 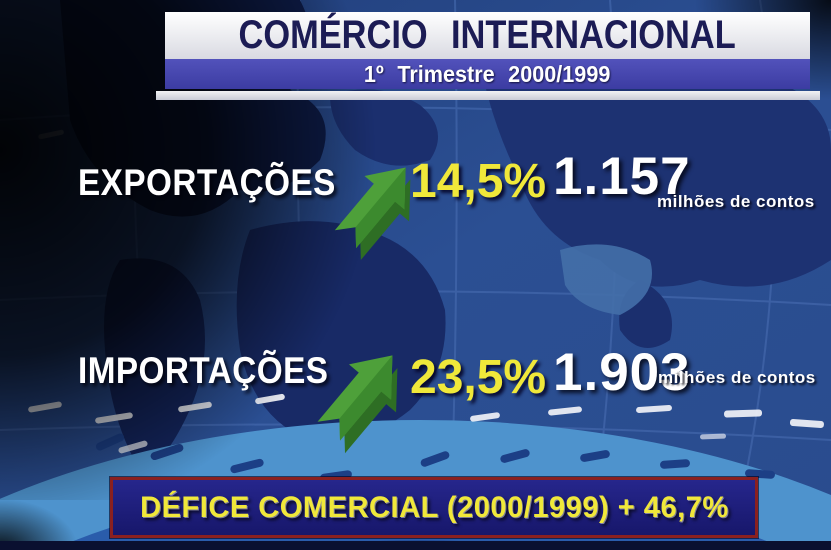 I want to click on trade-deficit-banner: DÉFICE COMERCIAL (2000/1999) + 46,7%, so click(x=434, y=507).